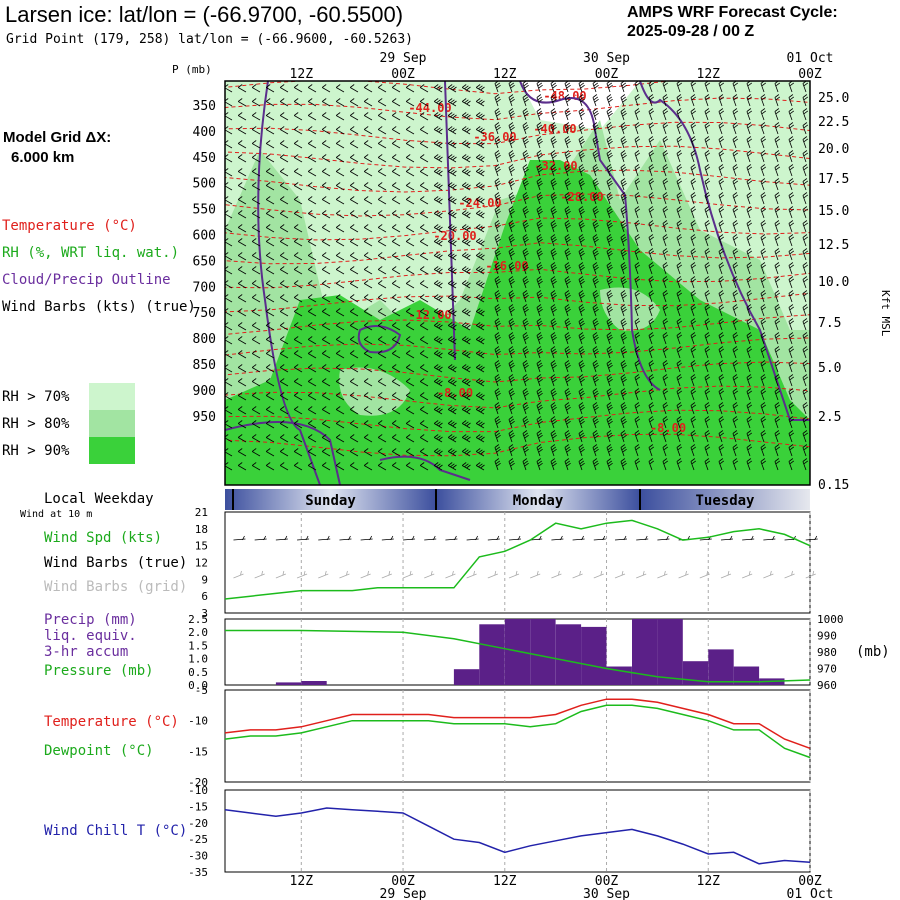 The width and height of the screenshot is (900, 900). I want to click on legend-rh90: RH > 90%, so click(36, 451).